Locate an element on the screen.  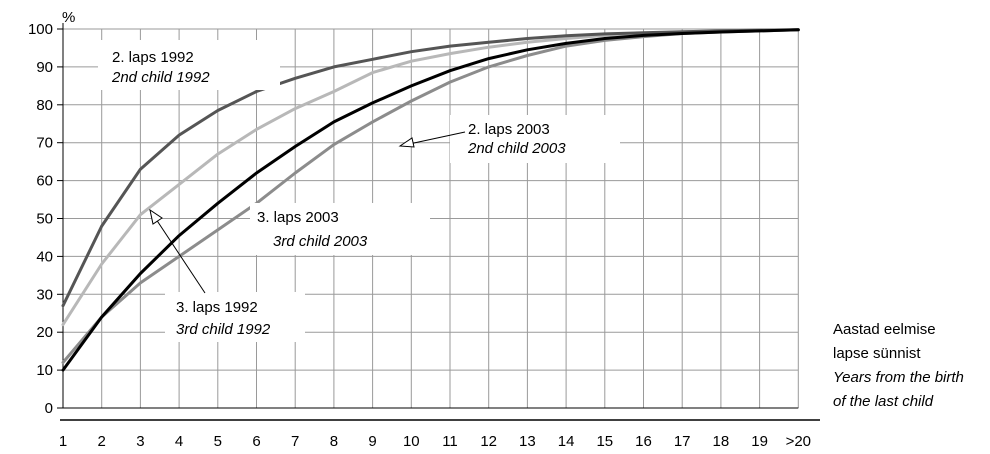
x-tick-label: 9 is located at coordinates (372, 441).